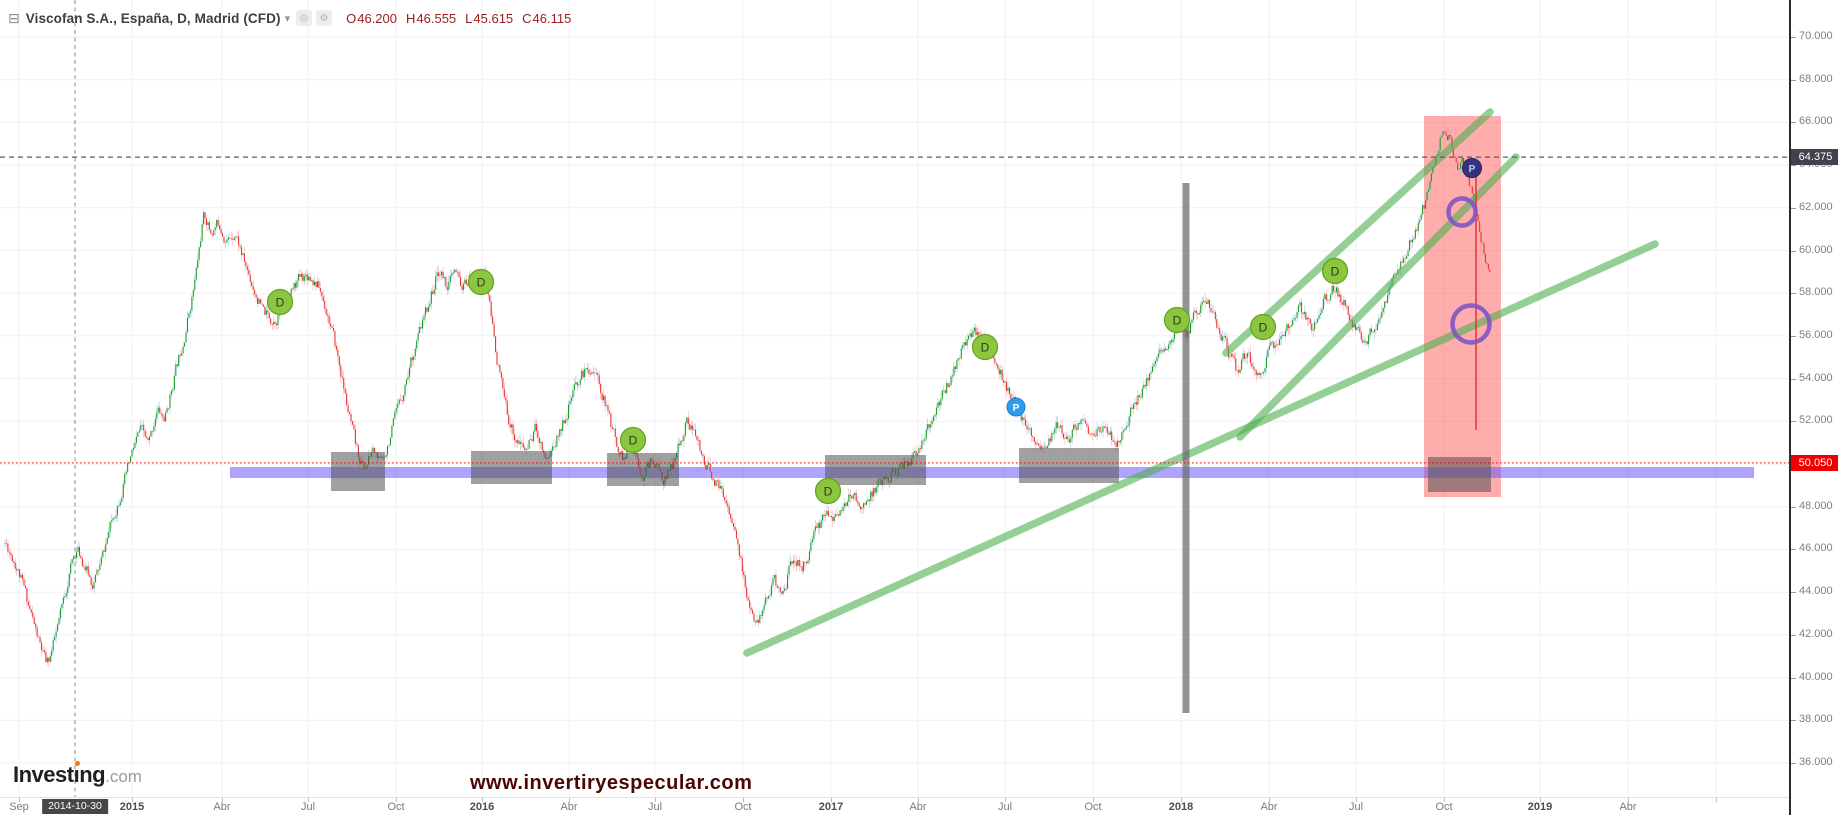 Image resolution: width=1838 pixels, height=815 pixels. What do you see at coordinates (75, 806) in the screenshot?
I see `crosshair-date-badge: 2014-10-30` at bounding box center [75, 806].